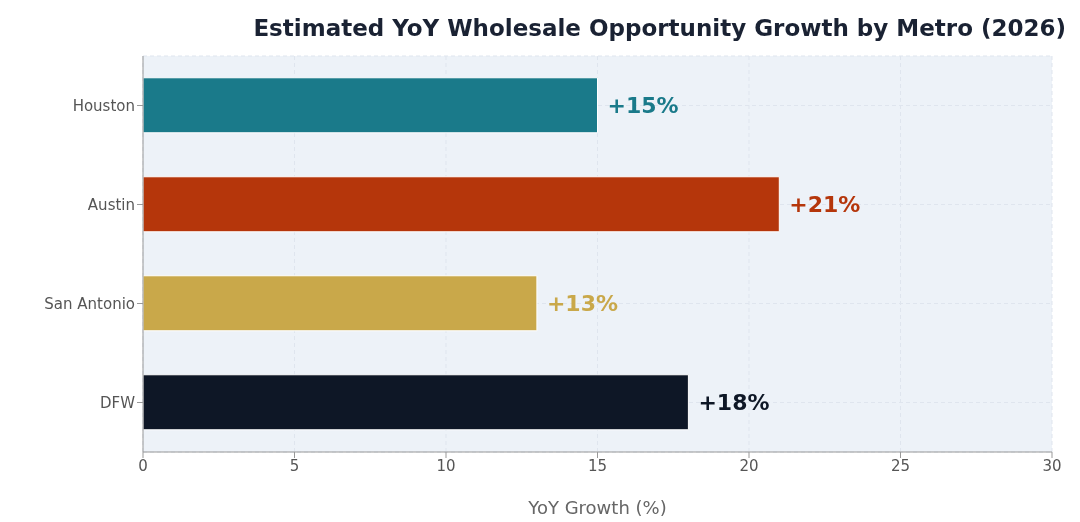  I want to click on x-axis-title: YoY Growth (%), so click(597, 507).